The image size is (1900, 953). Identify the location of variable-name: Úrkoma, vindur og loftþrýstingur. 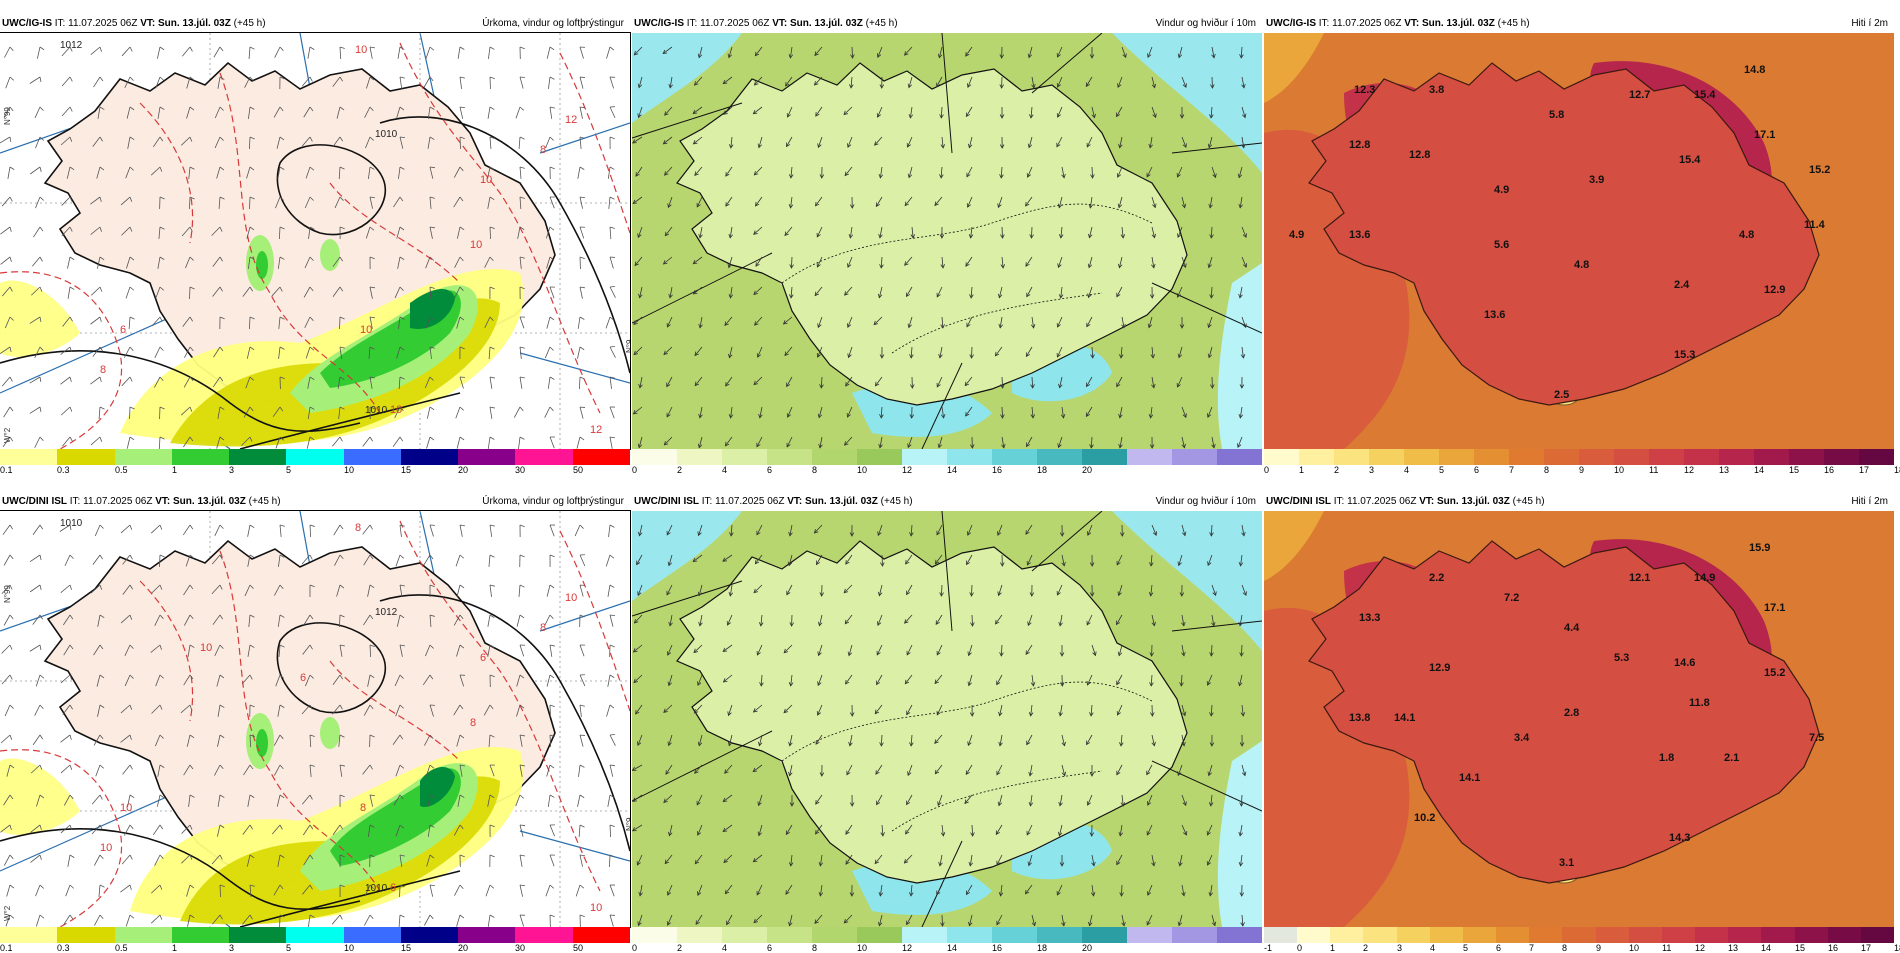
(553, 24).